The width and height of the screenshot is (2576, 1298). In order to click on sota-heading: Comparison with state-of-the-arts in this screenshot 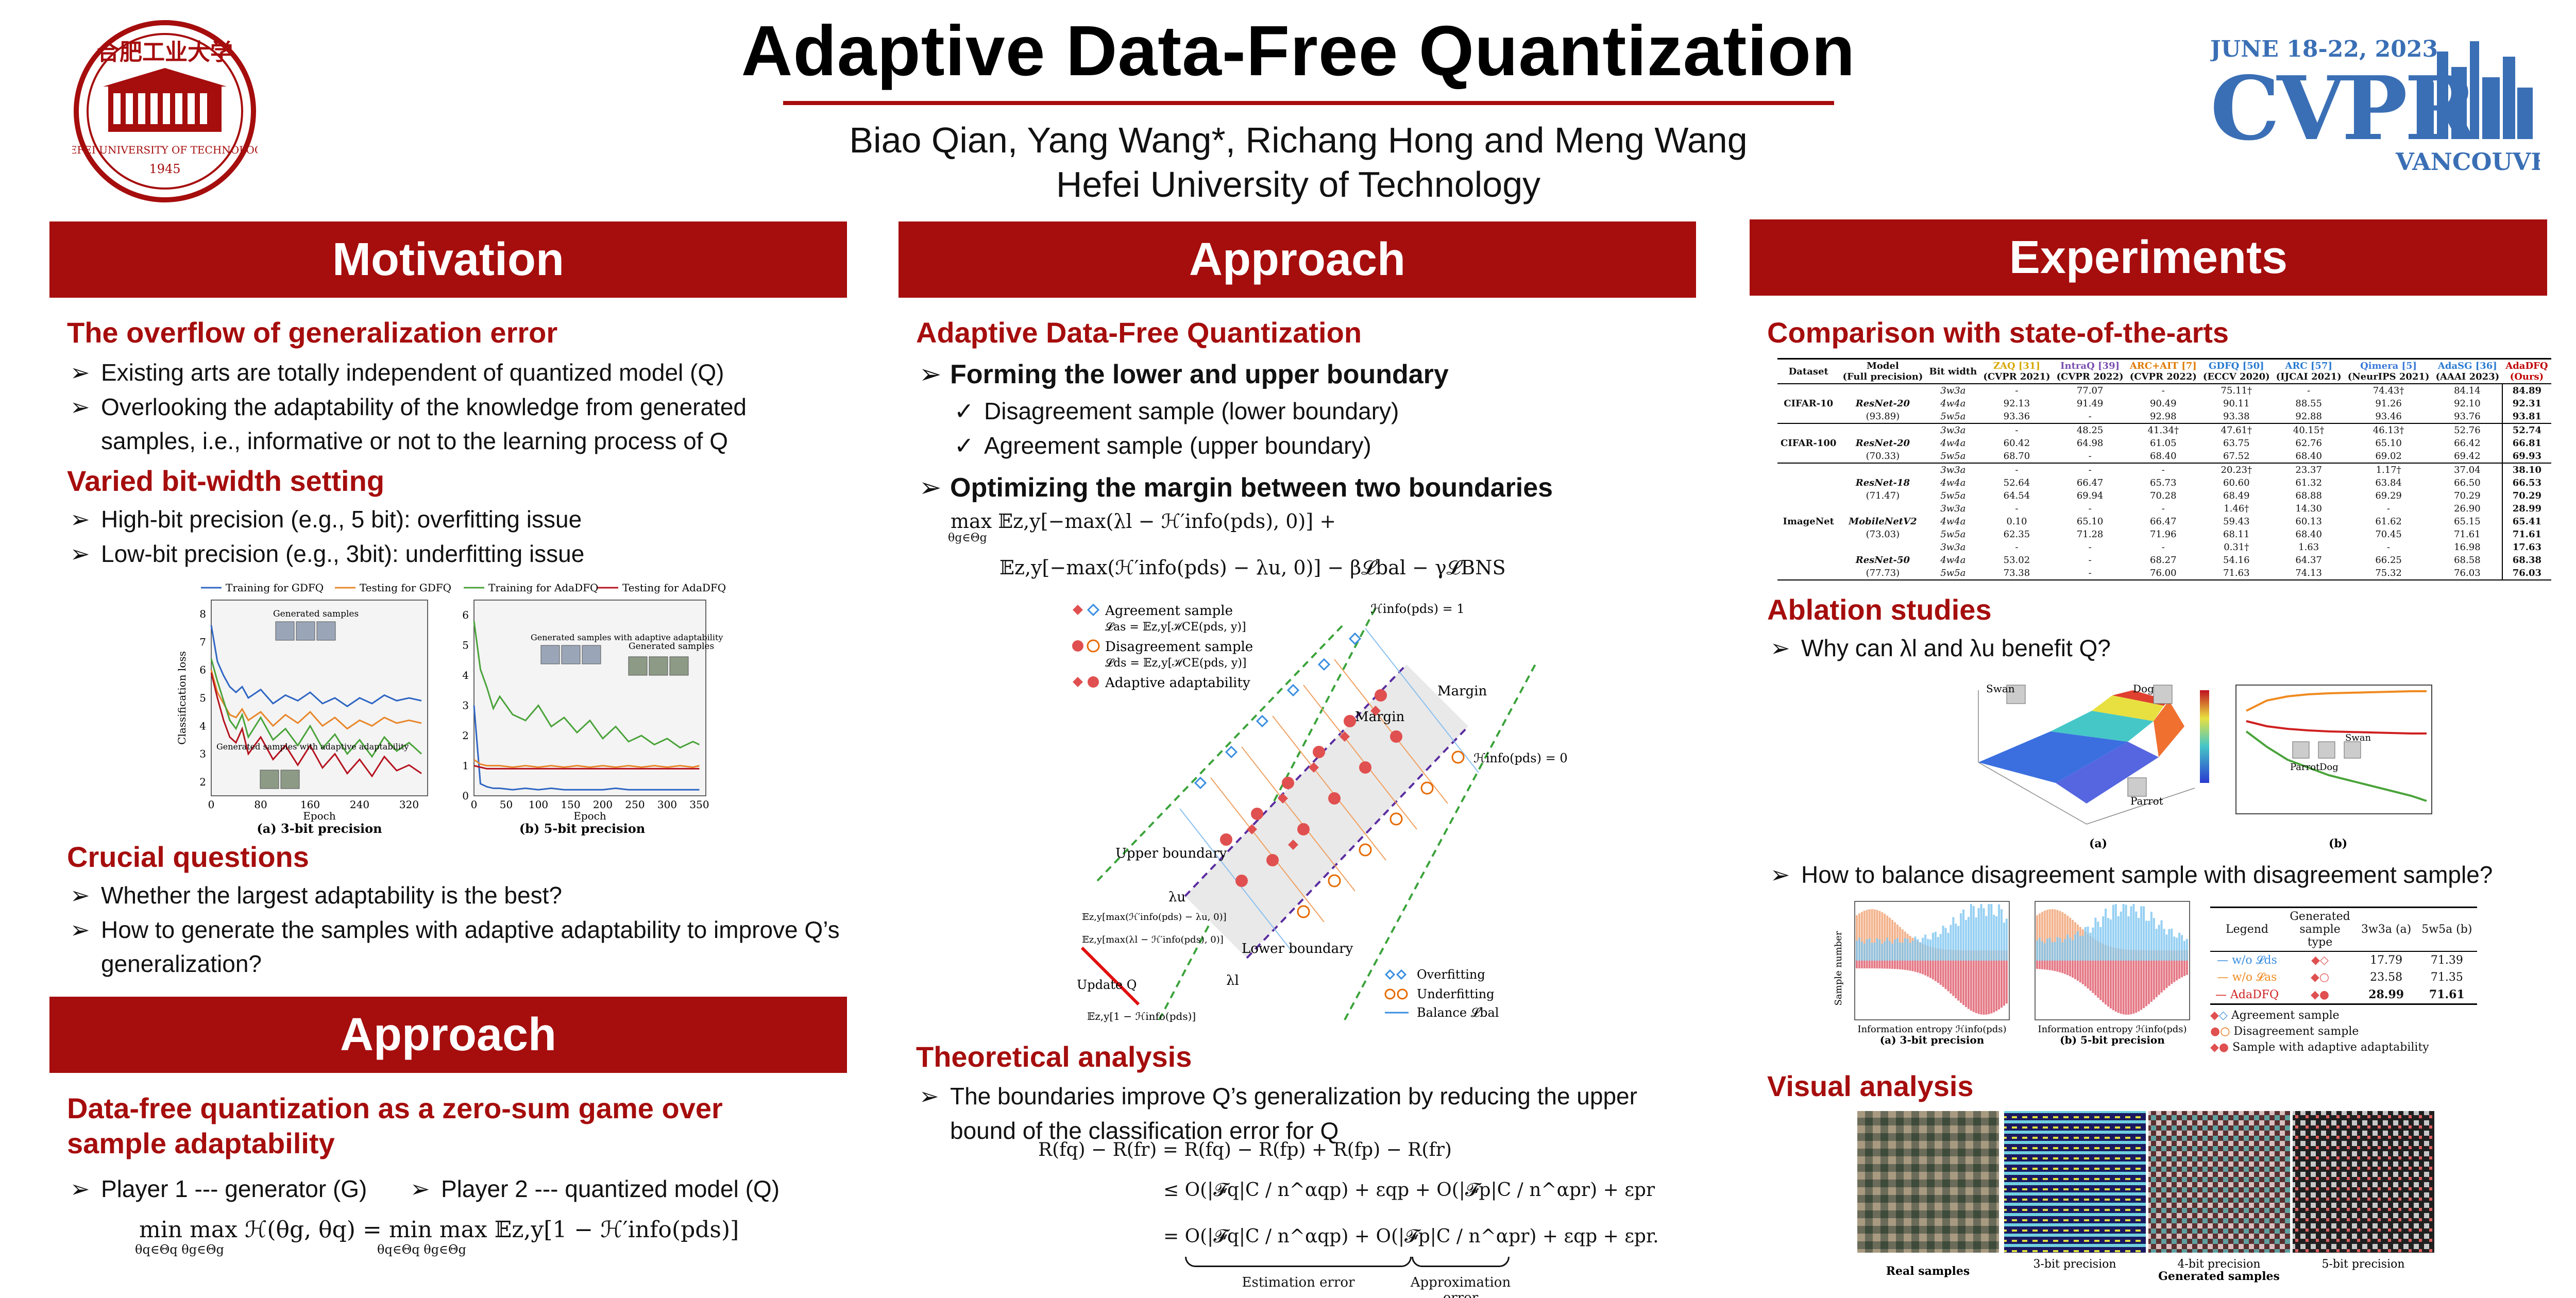, I will do `click(1998, 332)`.